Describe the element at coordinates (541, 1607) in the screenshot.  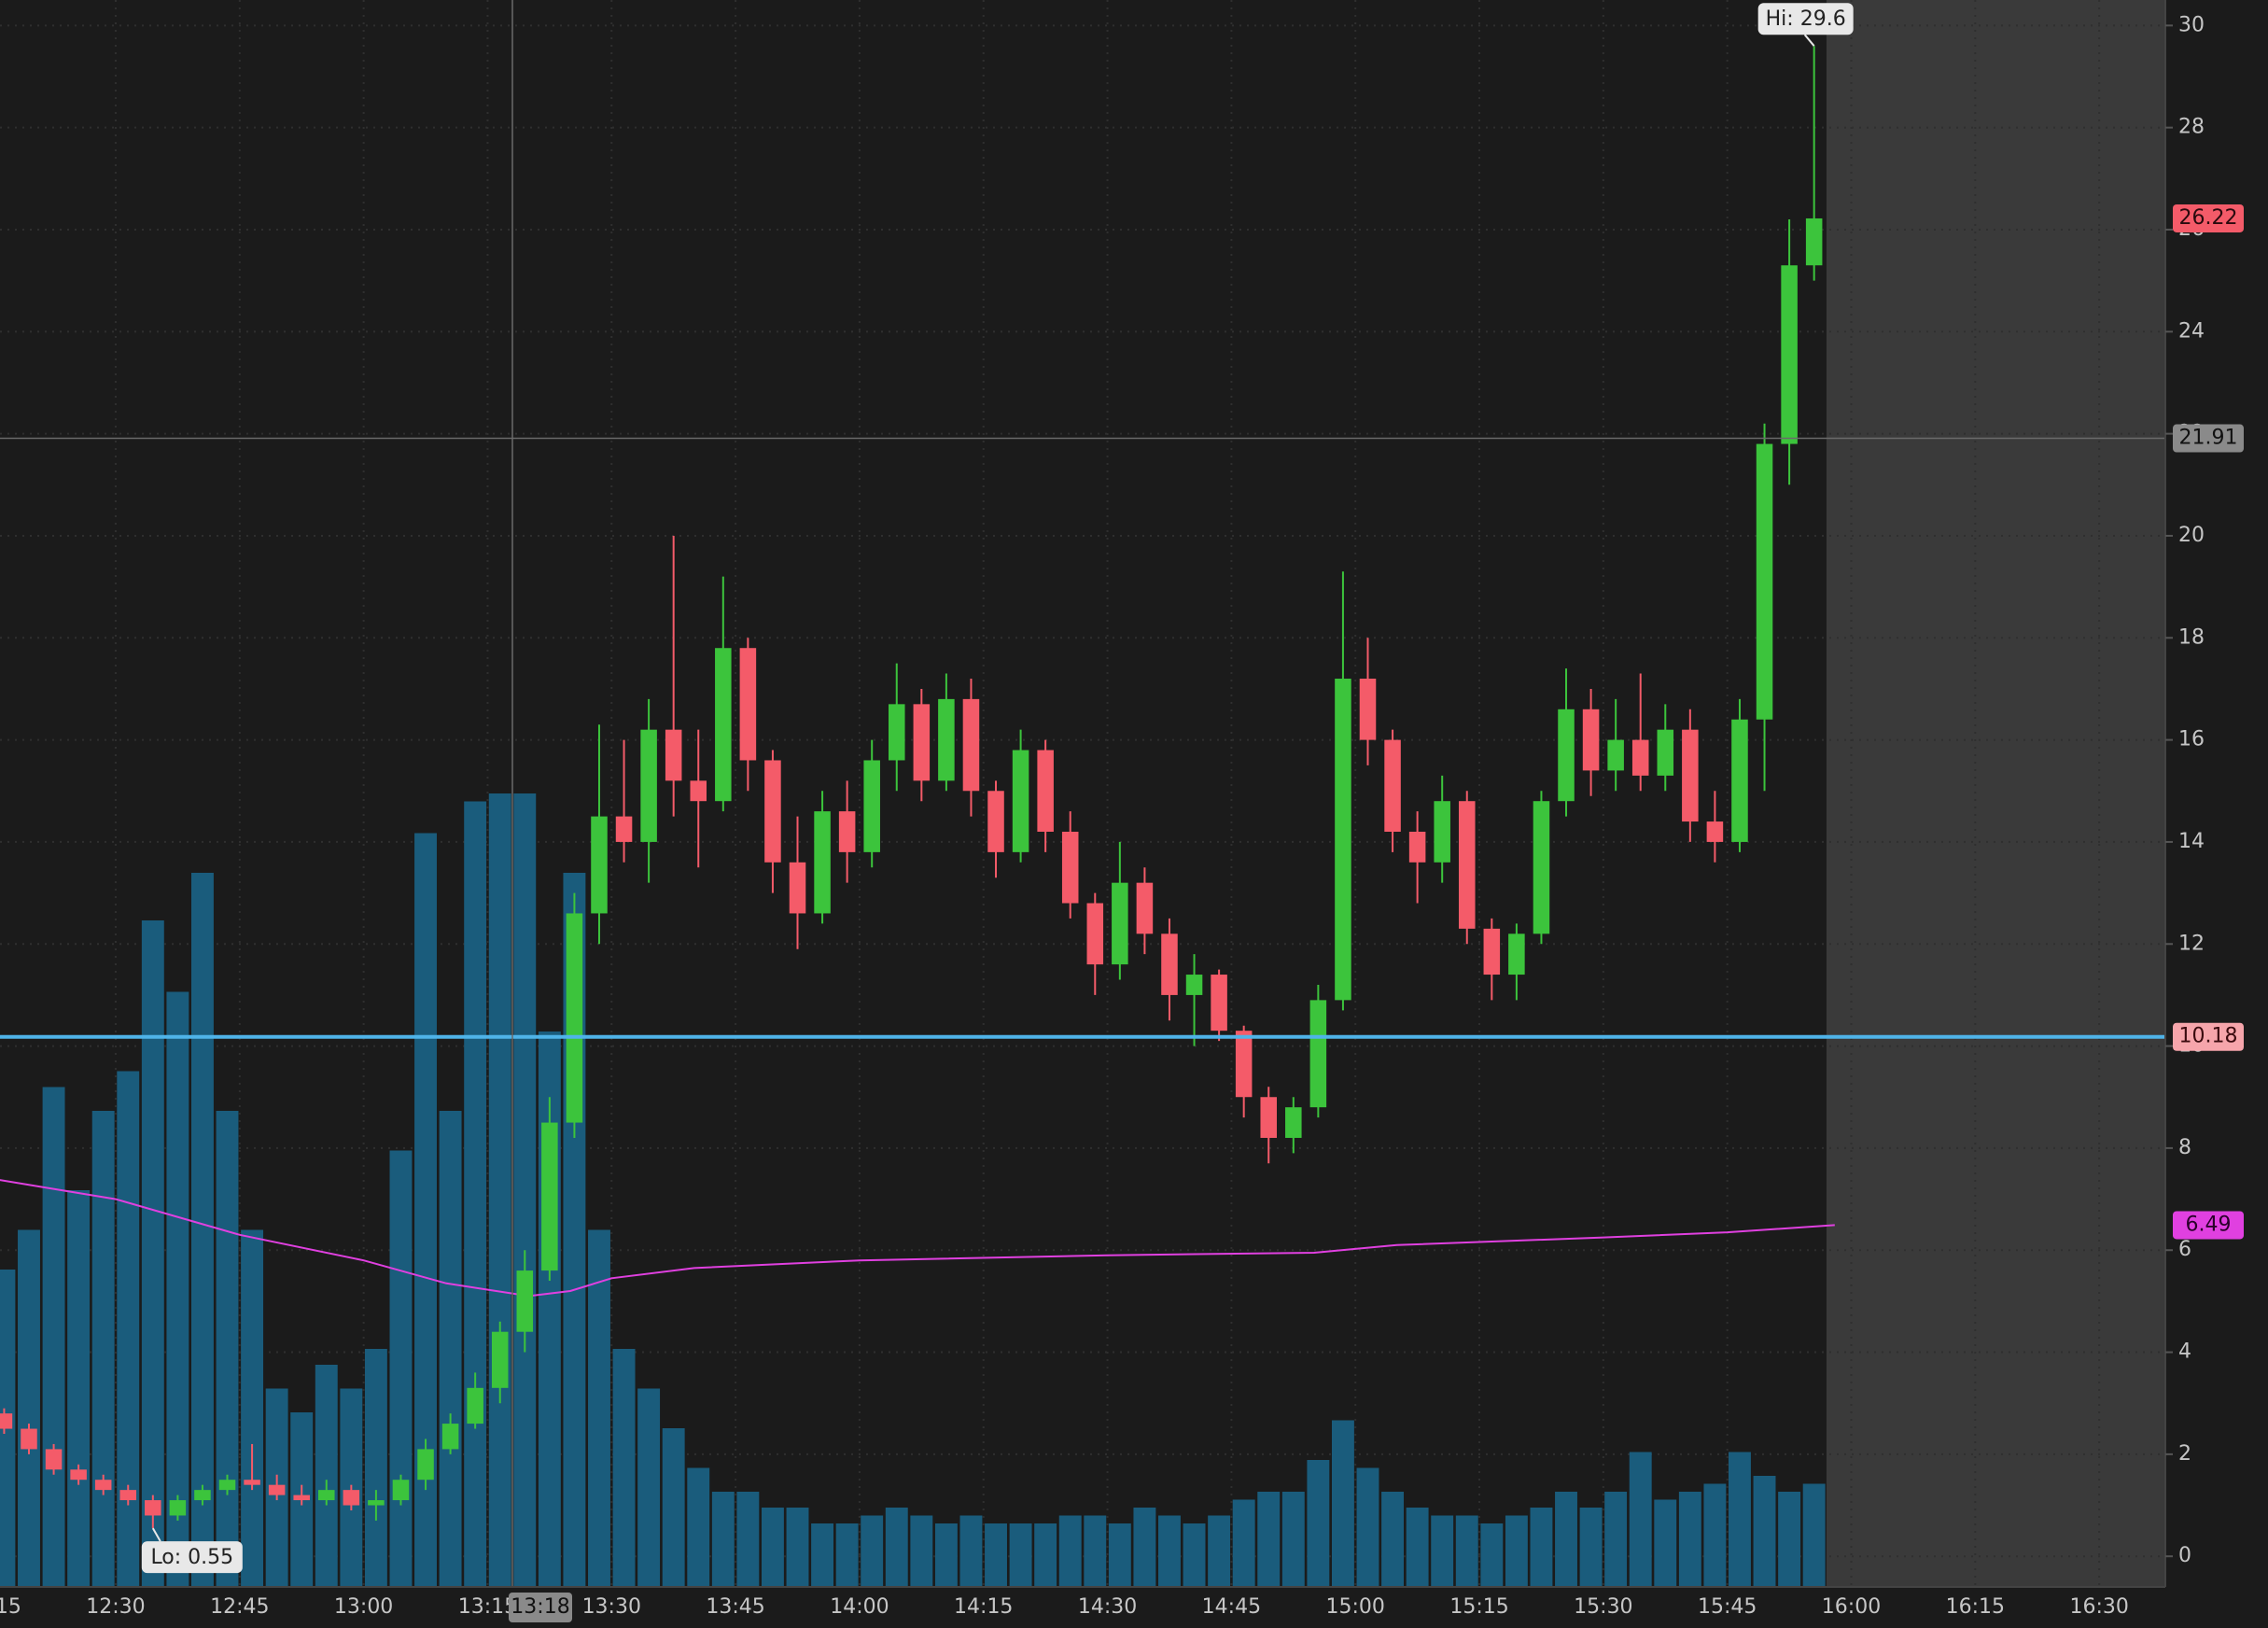
I see `crosshair-time-box` at that location.